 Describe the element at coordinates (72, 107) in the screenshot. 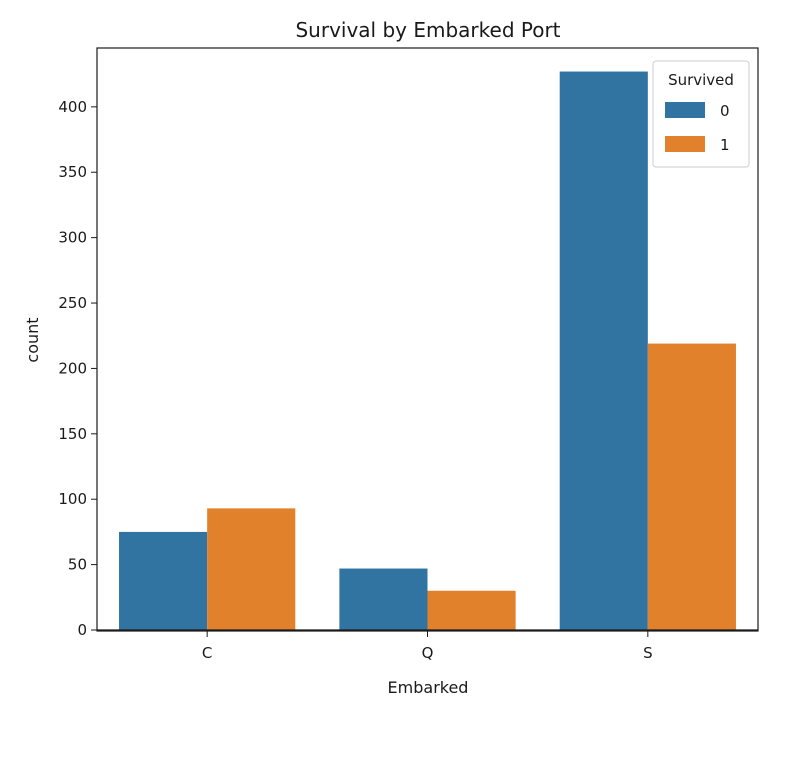

I see `y-tick-label: 400` at that location.